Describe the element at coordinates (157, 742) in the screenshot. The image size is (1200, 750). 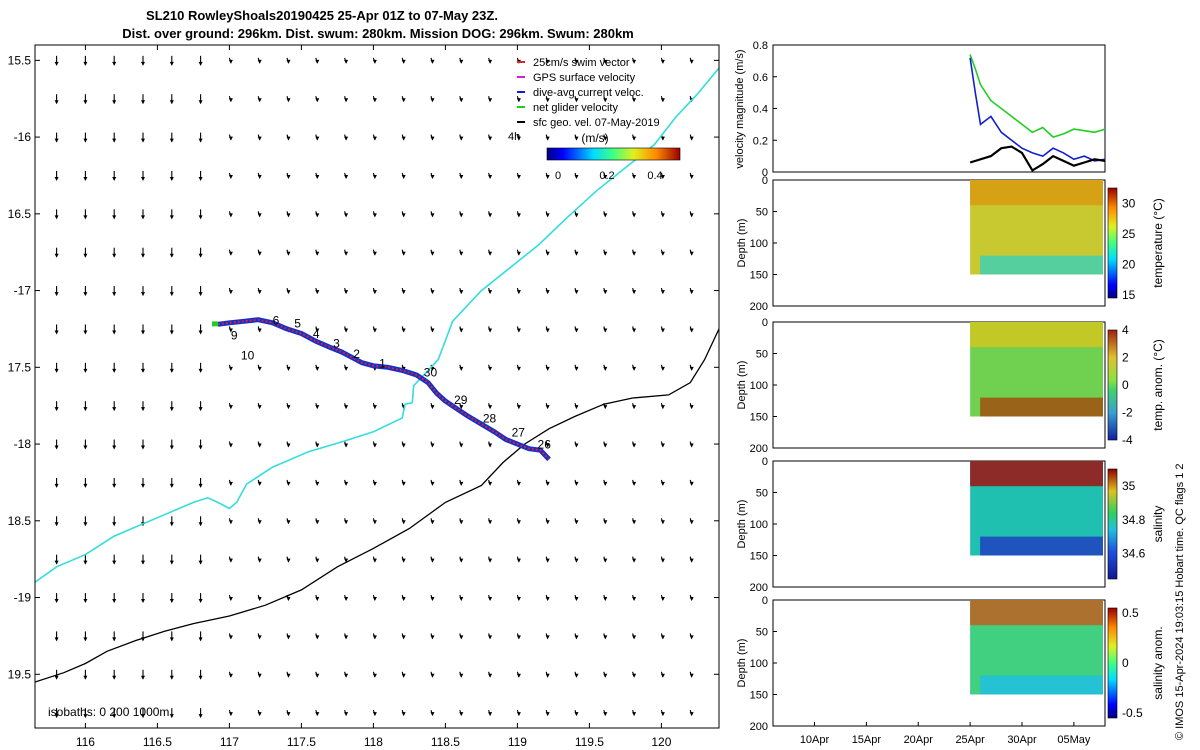
I see `map-xtick-label-1: 116.5` at that location.